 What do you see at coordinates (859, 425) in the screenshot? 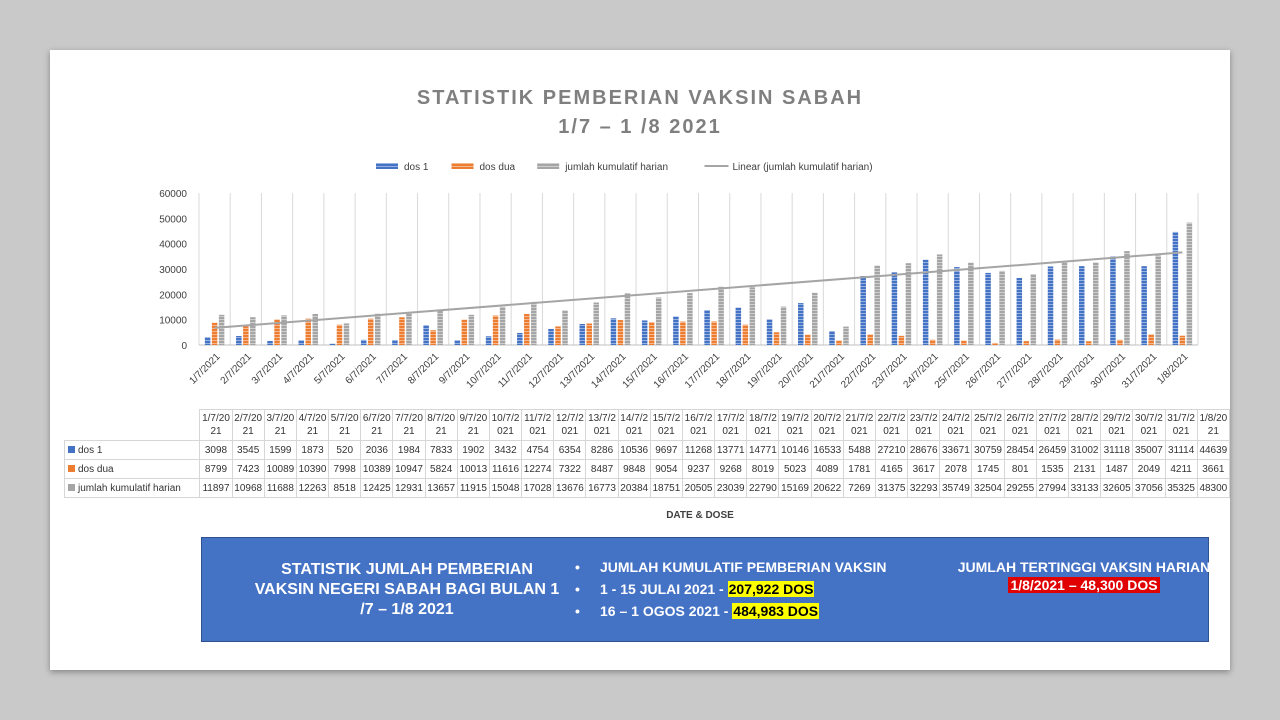
I see `table-header-cell: 21/7/2021` at bounding box center [859, 425].